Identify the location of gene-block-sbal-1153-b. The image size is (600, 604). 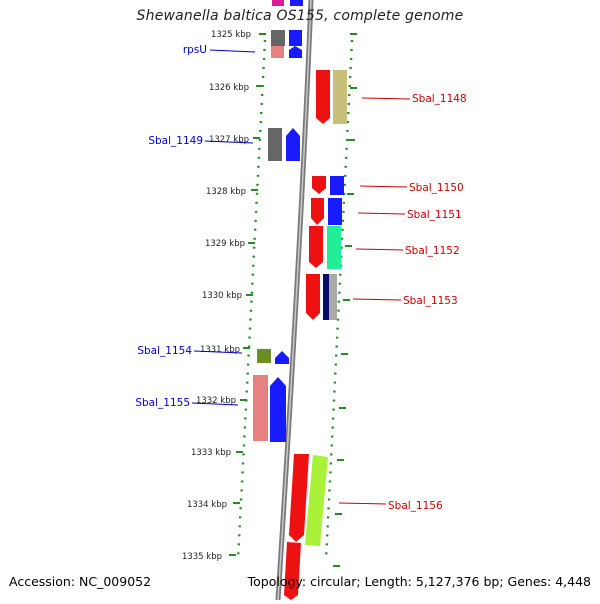
(333, 297).